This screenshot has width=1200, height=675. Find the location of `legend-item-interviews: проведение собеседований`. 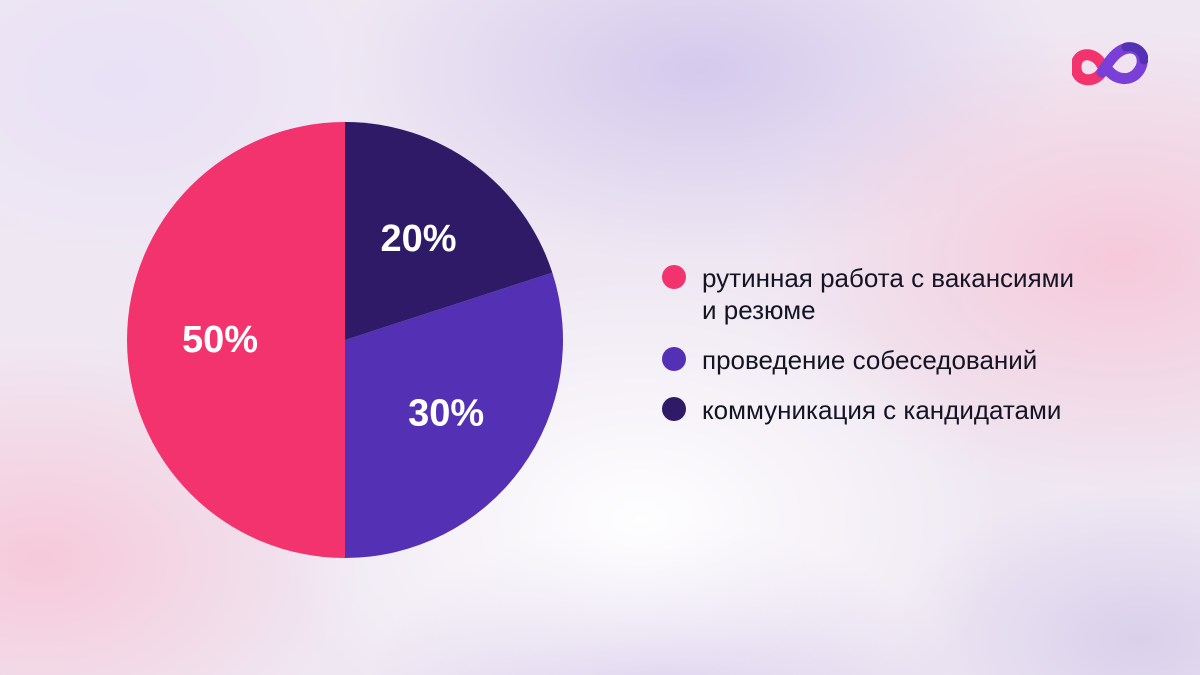

legend-item-interviews: проведение собеседований is located at coordinates (897, 360).